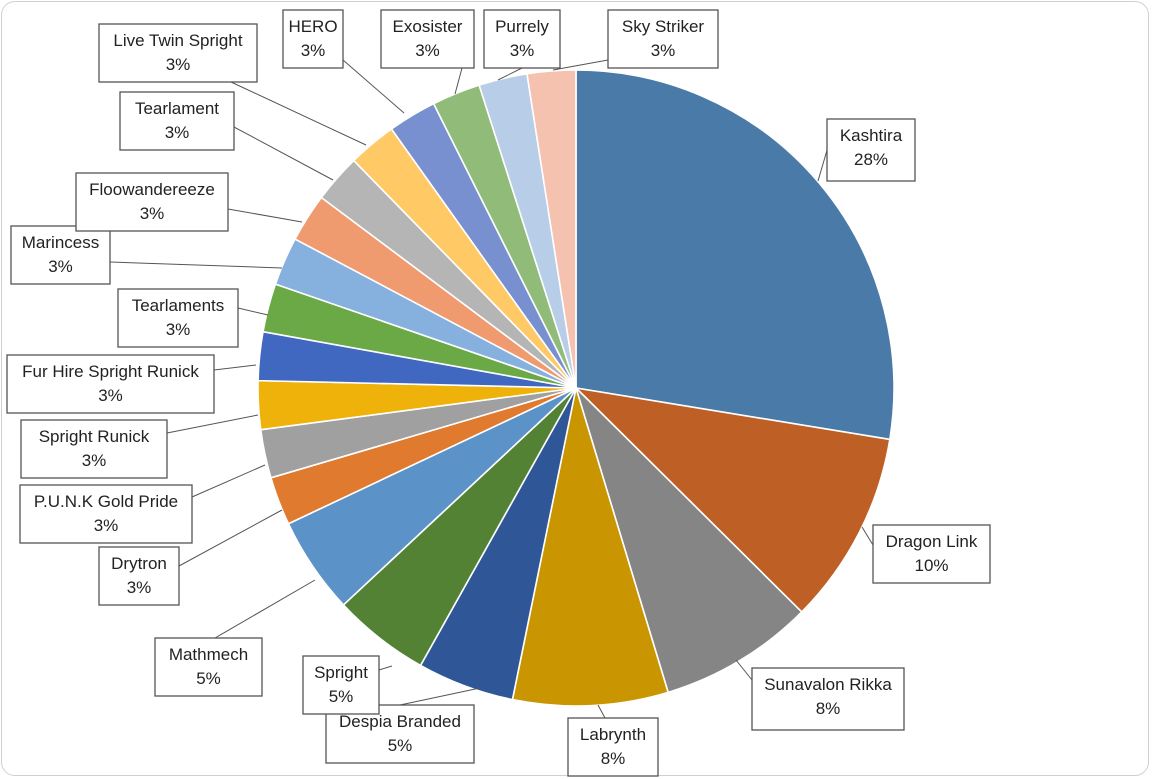 This screenshot has height=779, width=1152. What do you see at coordinates (152, 189) in the screenshot?
I see `data-label-name: Floowandereeze` at bounding box center [152, 189].